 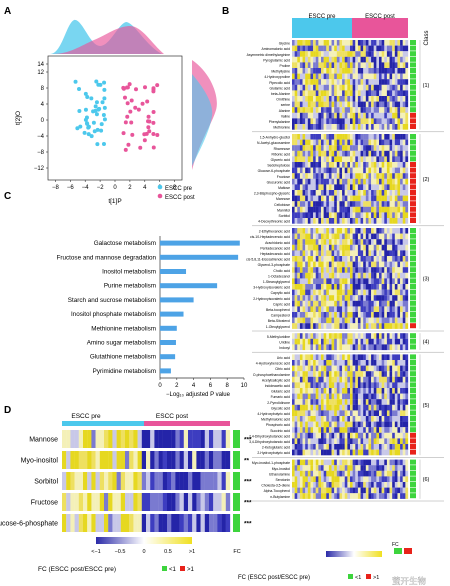 What do you see at coordinates (126, 87) in the screenshot?
I see `post-point` at bounding box center [126, 87].